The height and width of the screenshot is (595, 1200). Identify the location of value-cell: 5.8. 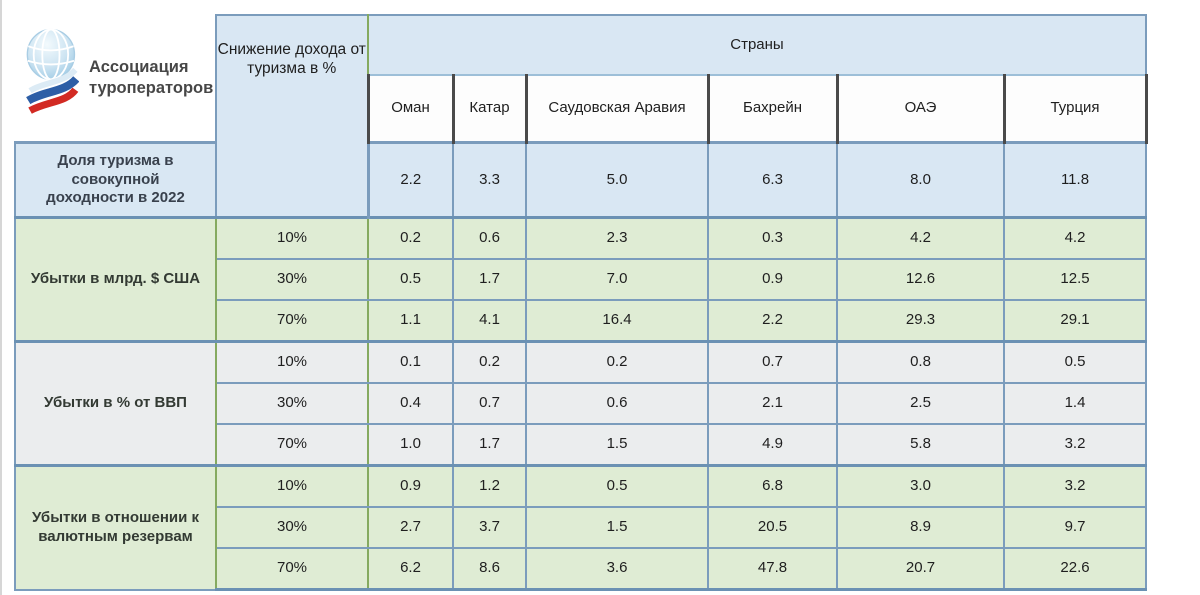
(920, 445).